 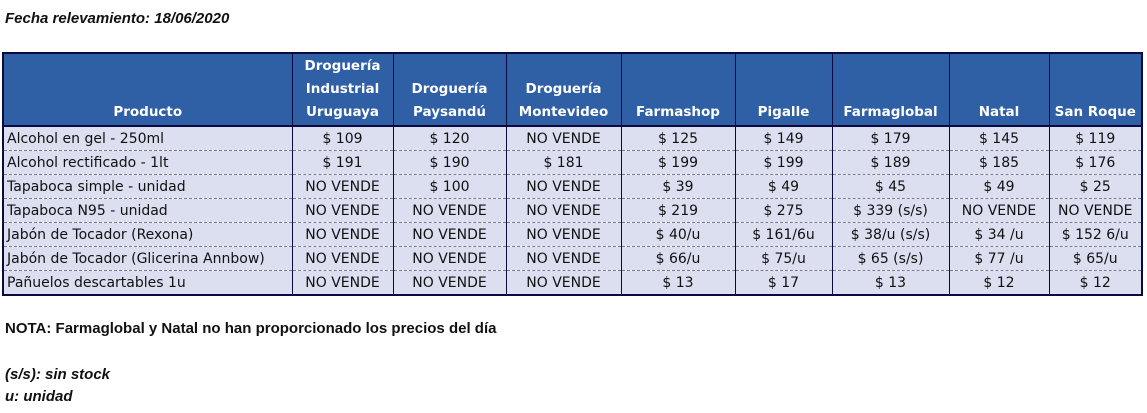 I want to click on price-cell: $ 190, so click(x=449, y=162).